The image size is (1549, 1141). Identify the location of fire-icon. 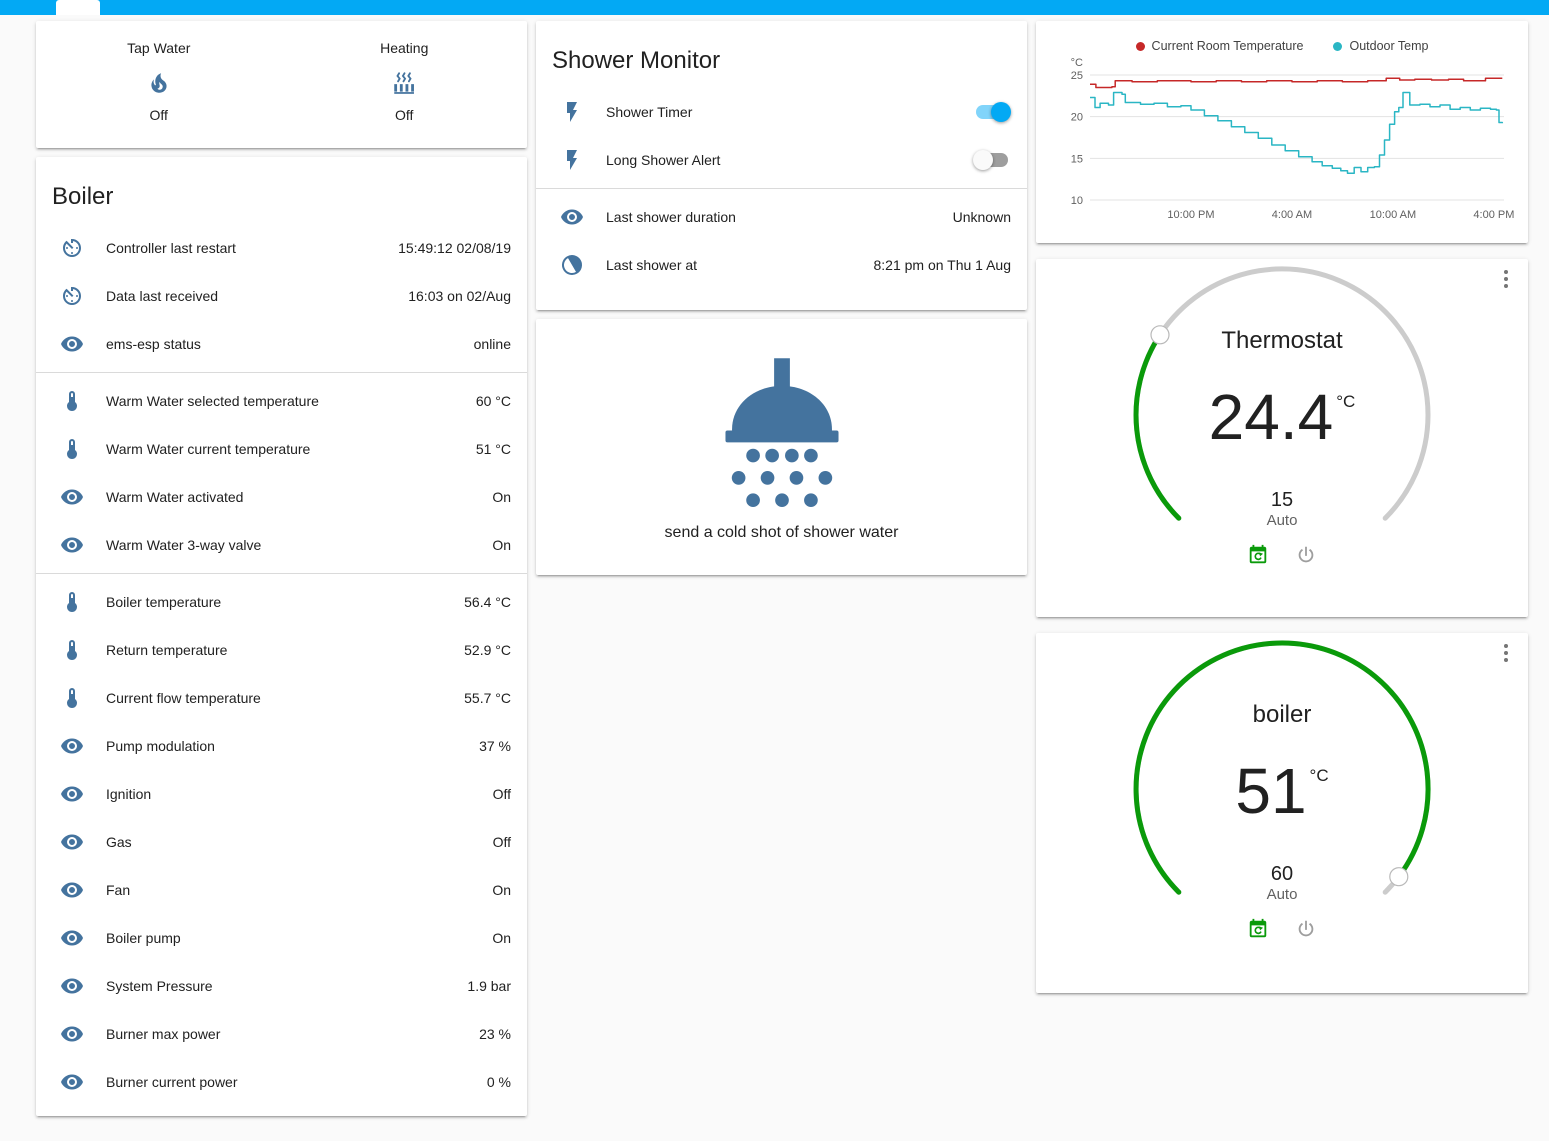
(159, 83).